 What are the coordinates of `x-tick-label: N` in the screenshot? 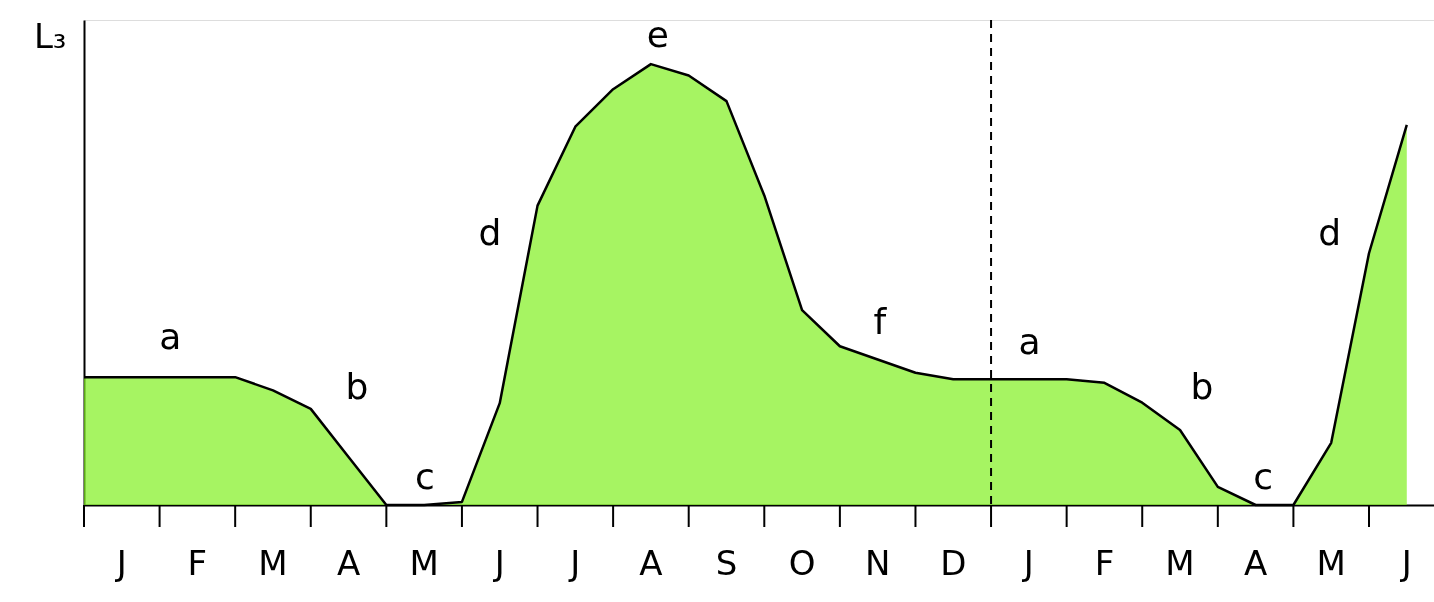 It's located at (877, 563).